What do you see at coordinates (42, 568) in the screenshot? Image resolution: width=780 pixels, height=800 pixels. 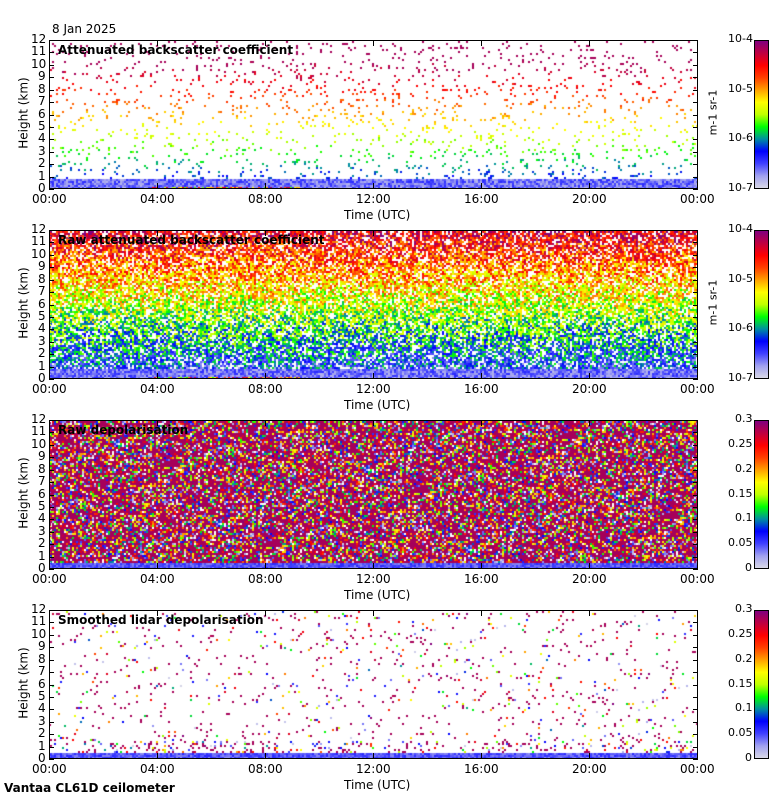 I see `y-tick-label: 0` at bounding box center [42, 568].